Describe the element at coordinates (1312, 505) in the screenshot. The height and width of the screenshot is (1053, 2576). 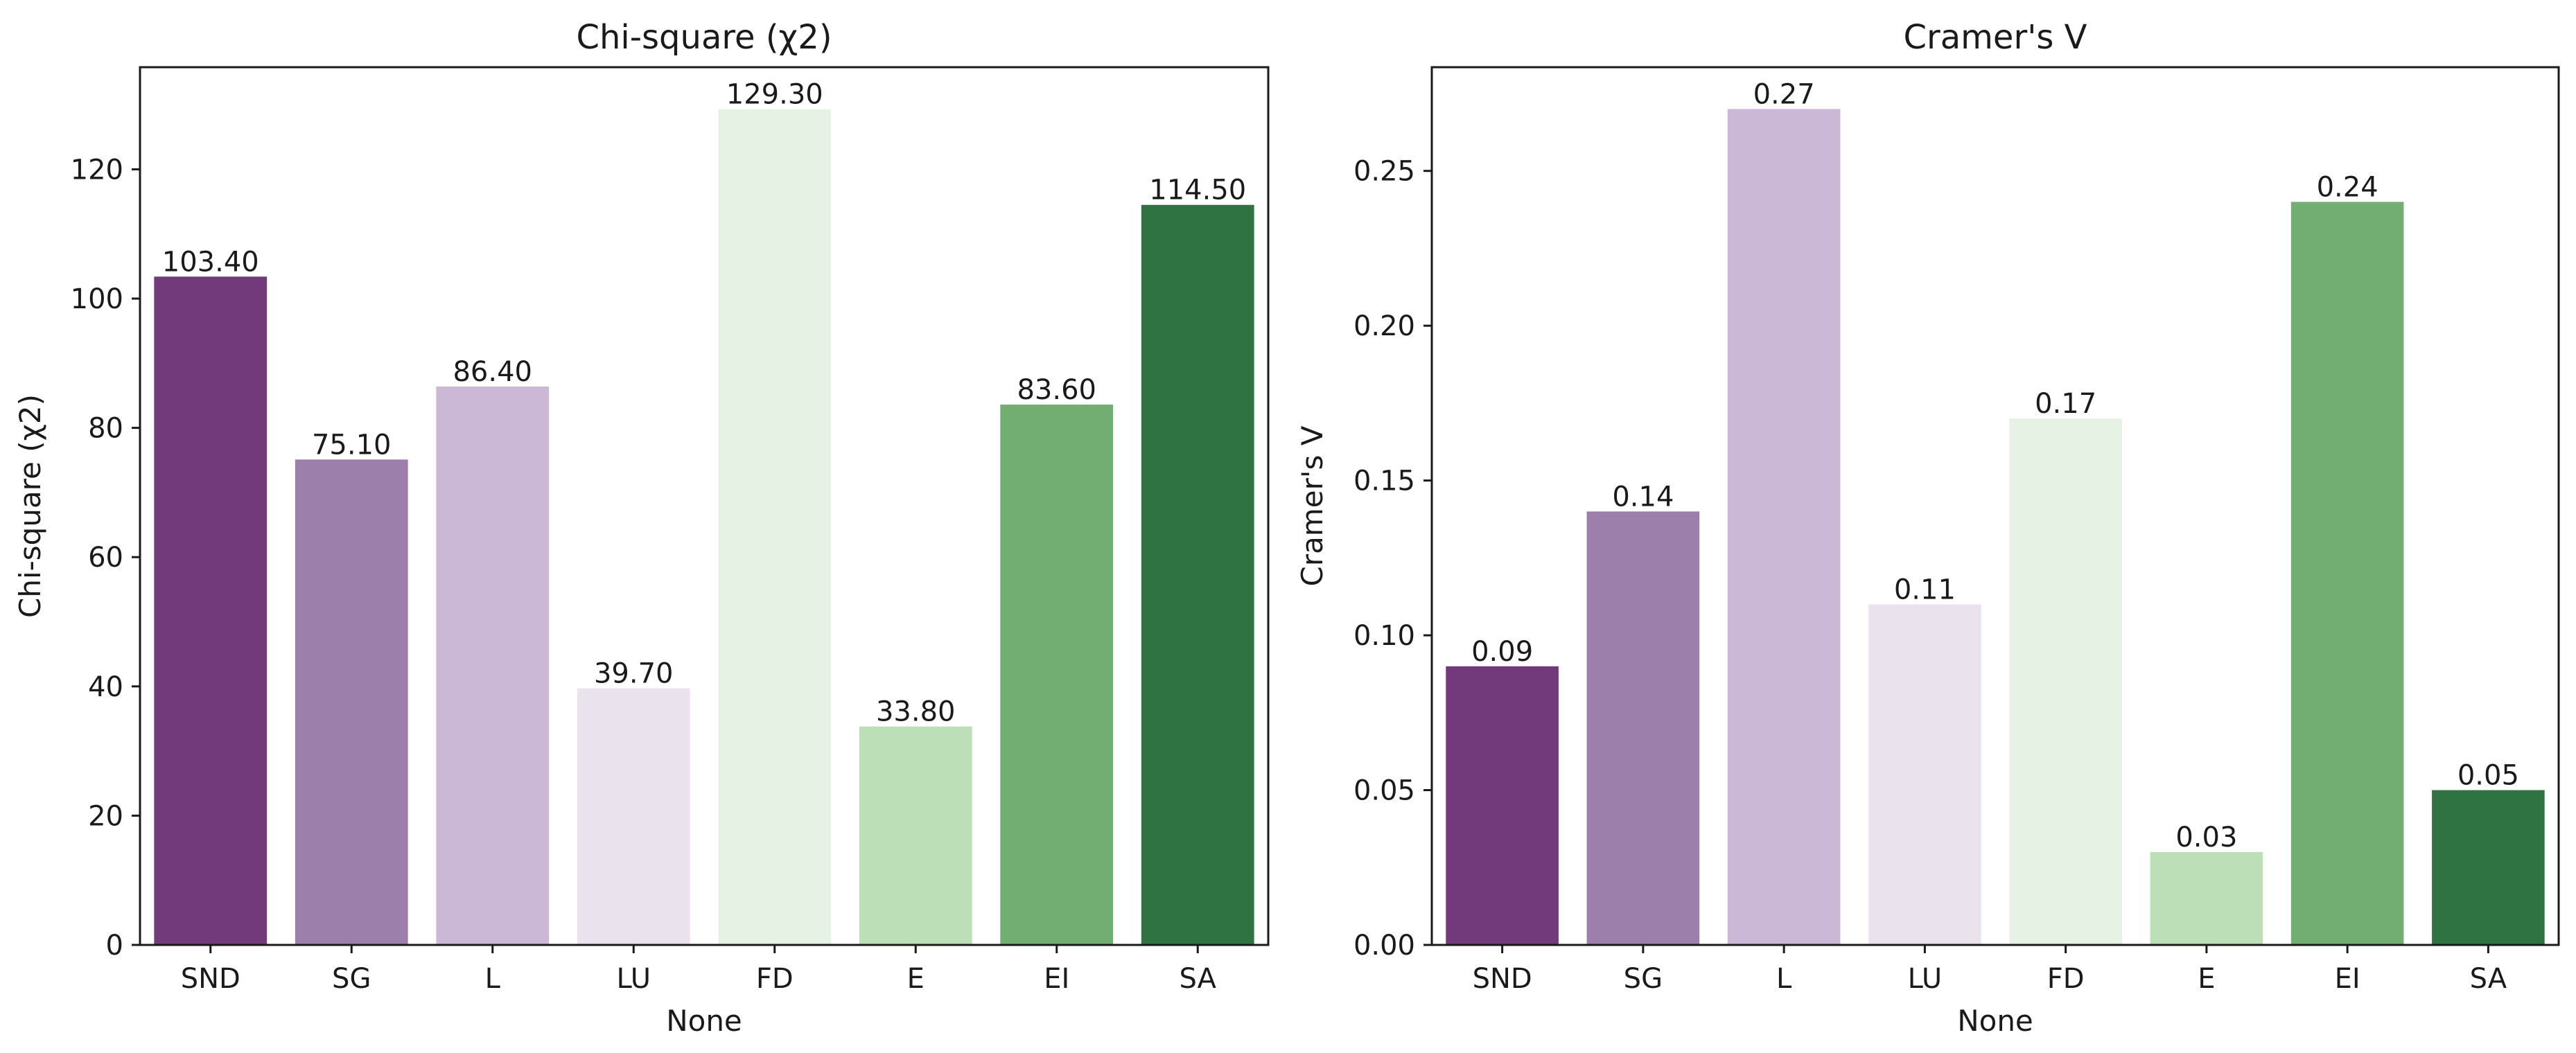
I see `y-axis-label: Cramer's V` at that location.